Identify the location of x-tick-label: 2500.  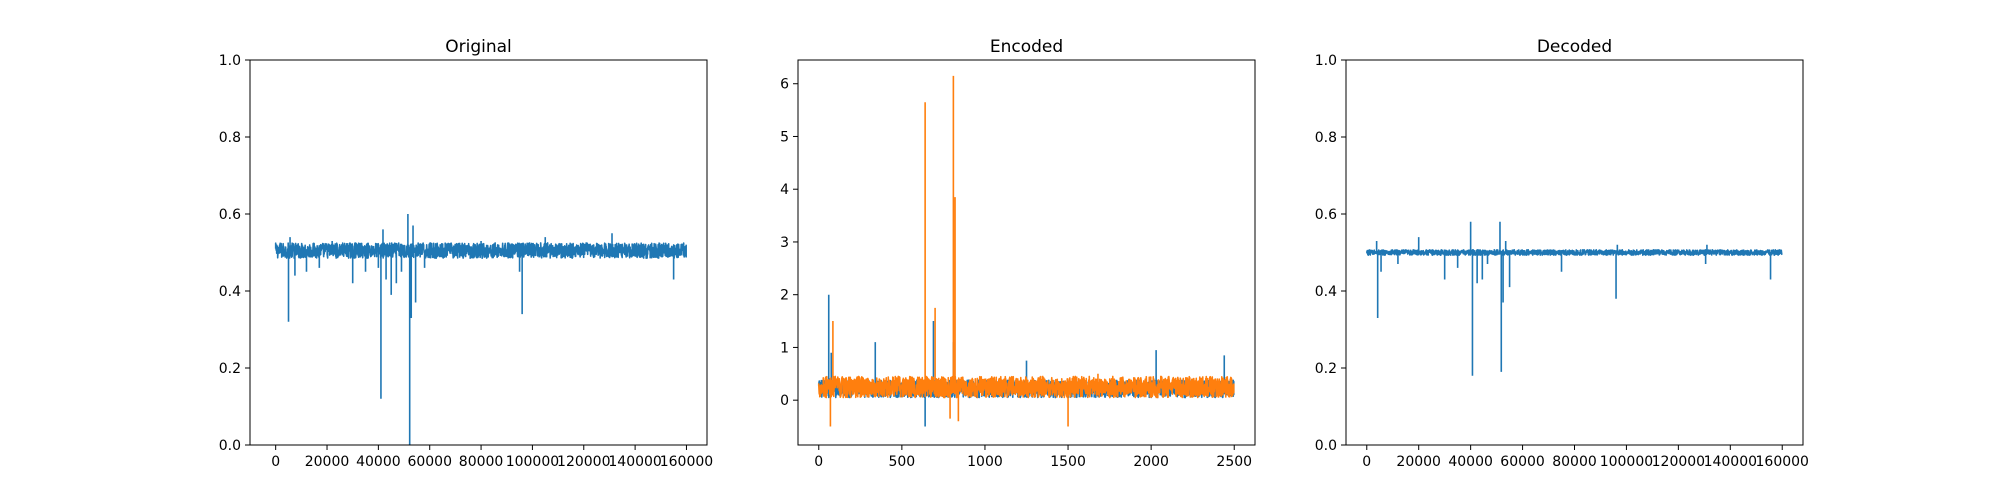
(1234, 462).